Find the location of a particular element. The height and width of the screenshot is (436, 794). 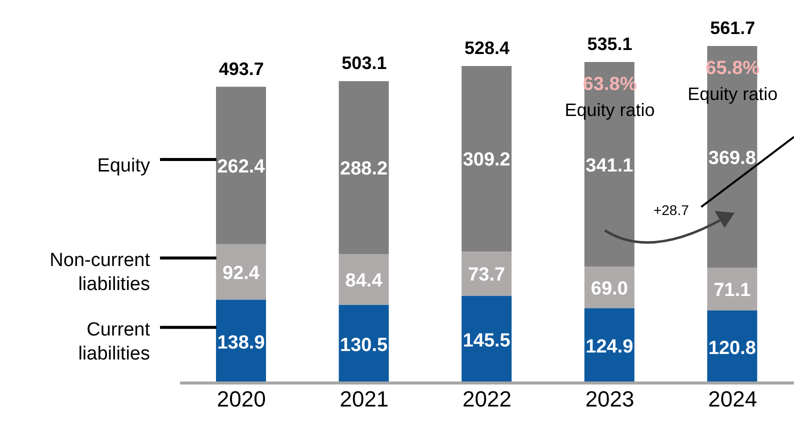

data-label: 124.9 is located at coordinates (610, 347).